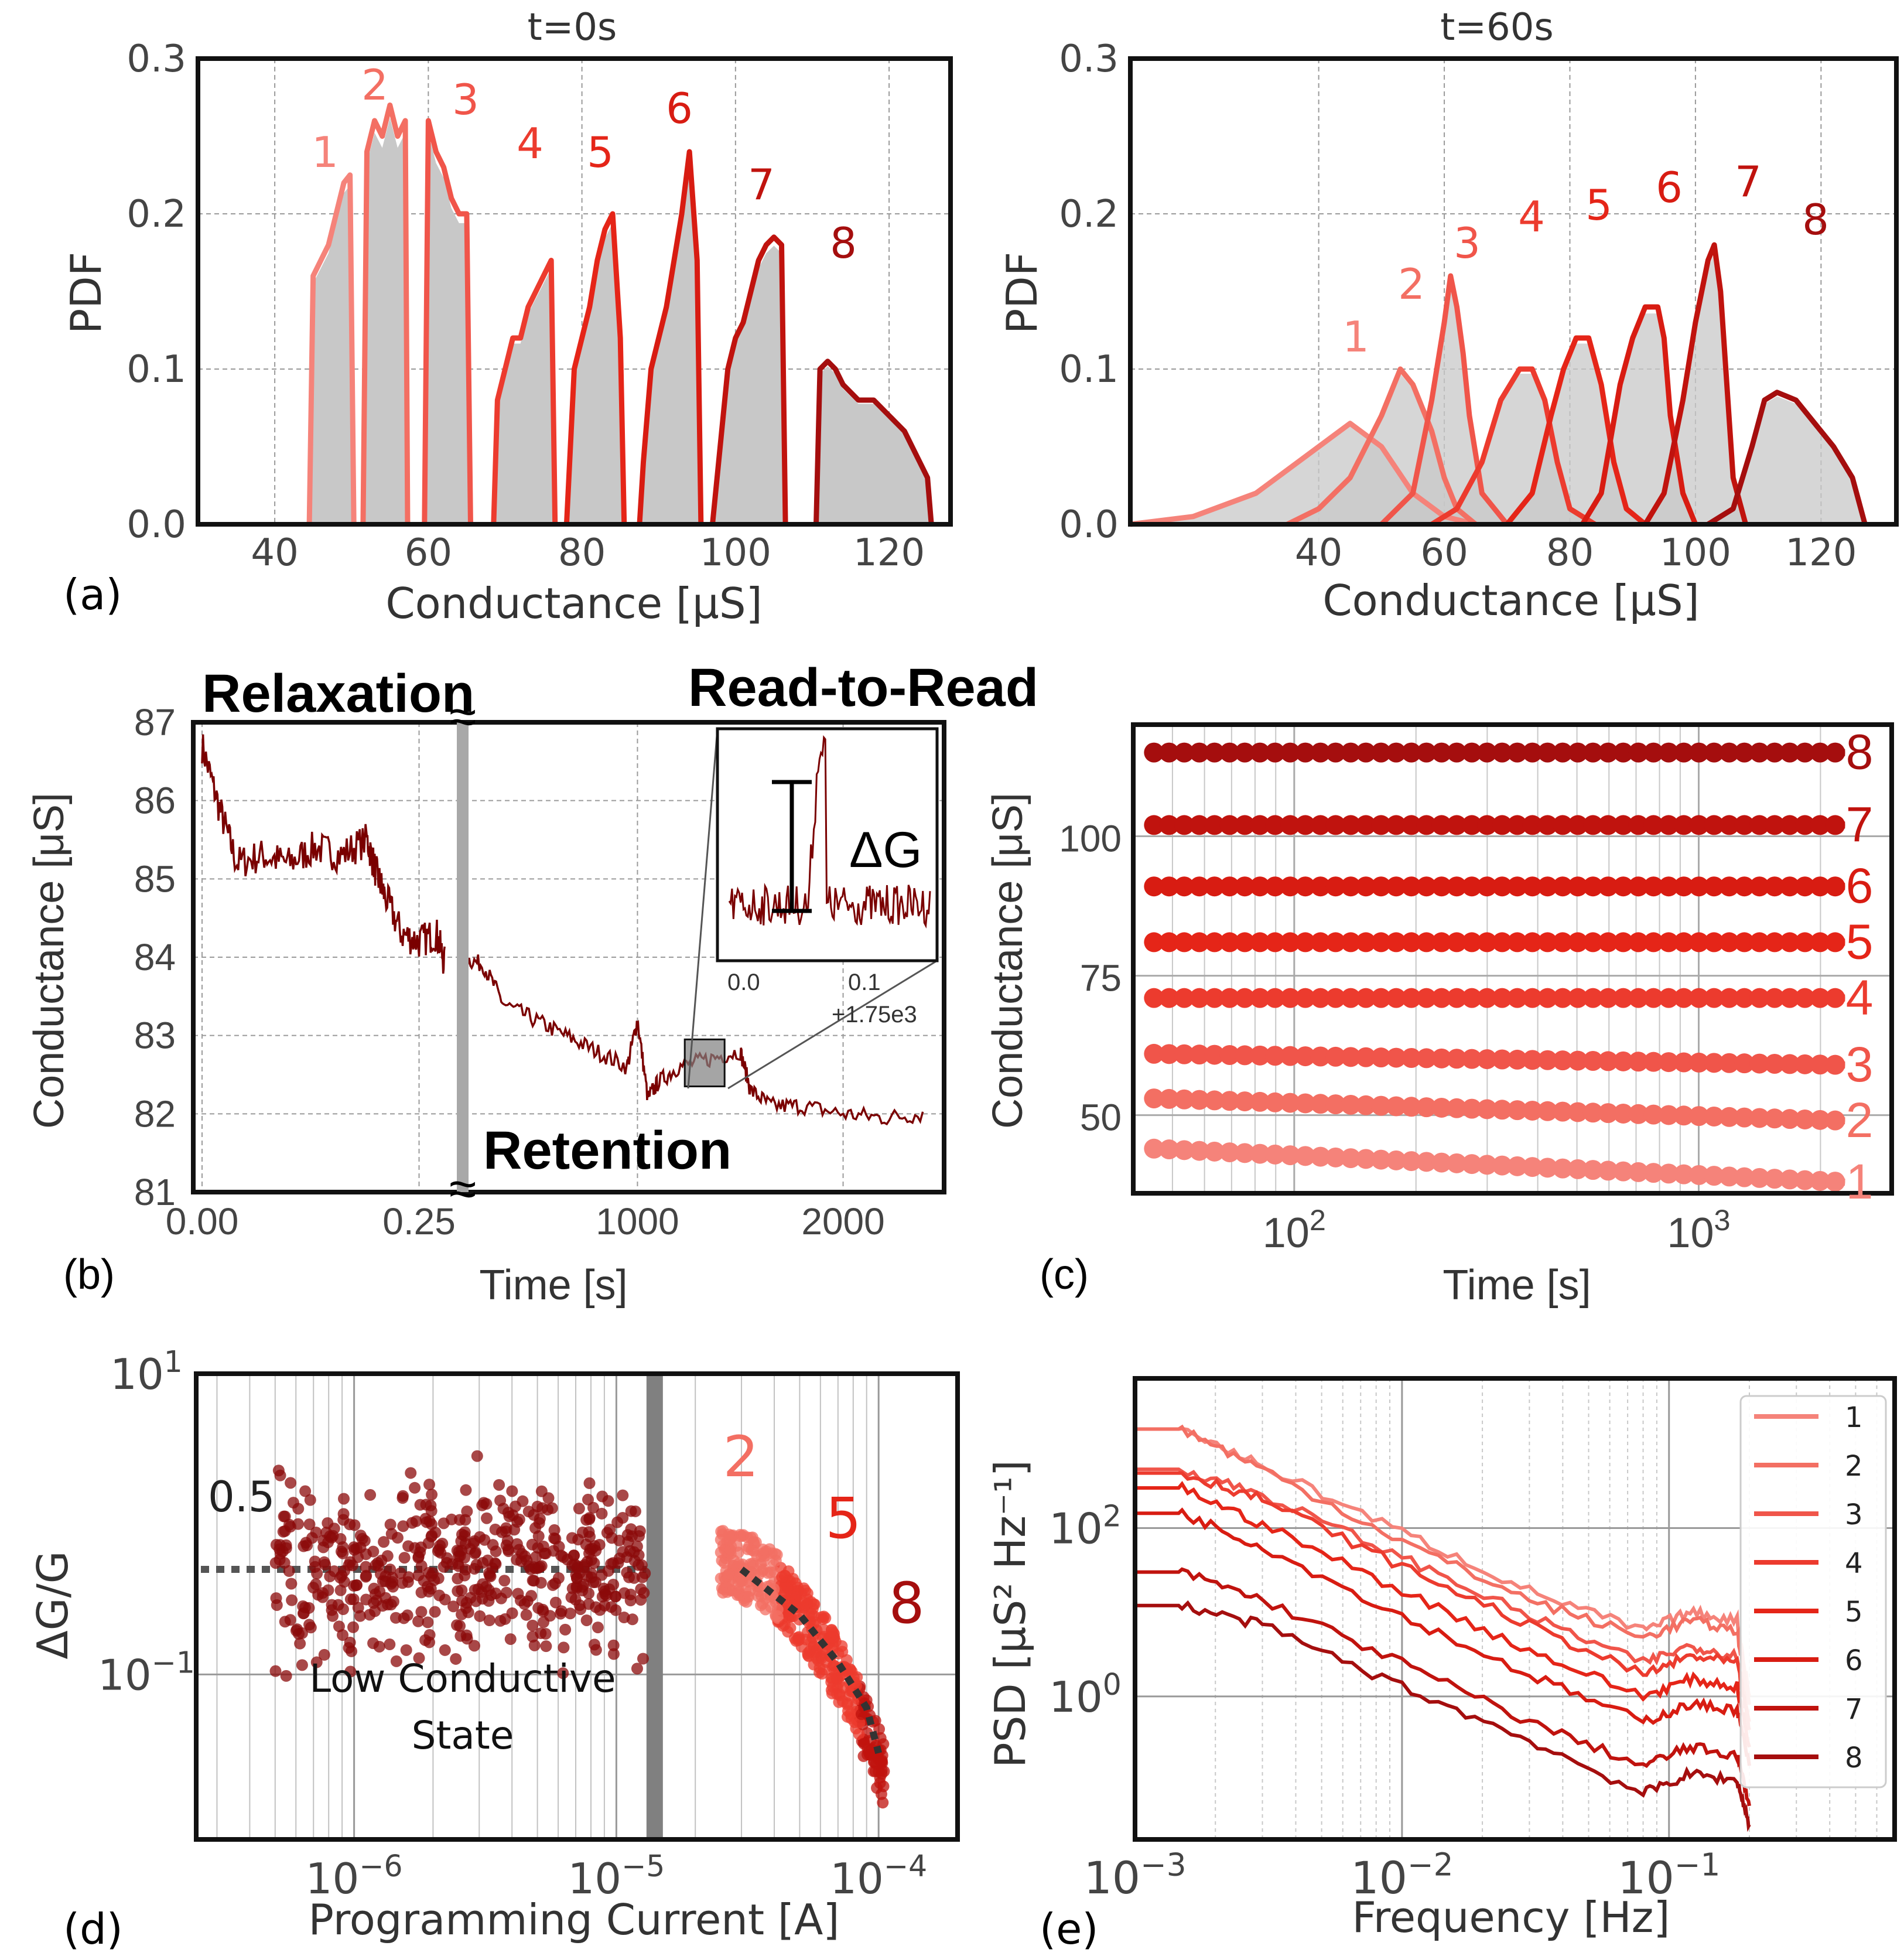 The width and height of the screenshot is (1904, 1956). What do you see at coordinates (1513, 291) in the screenshot?
I see `panel-a-right-frame` at bounding box center [1513, 291].